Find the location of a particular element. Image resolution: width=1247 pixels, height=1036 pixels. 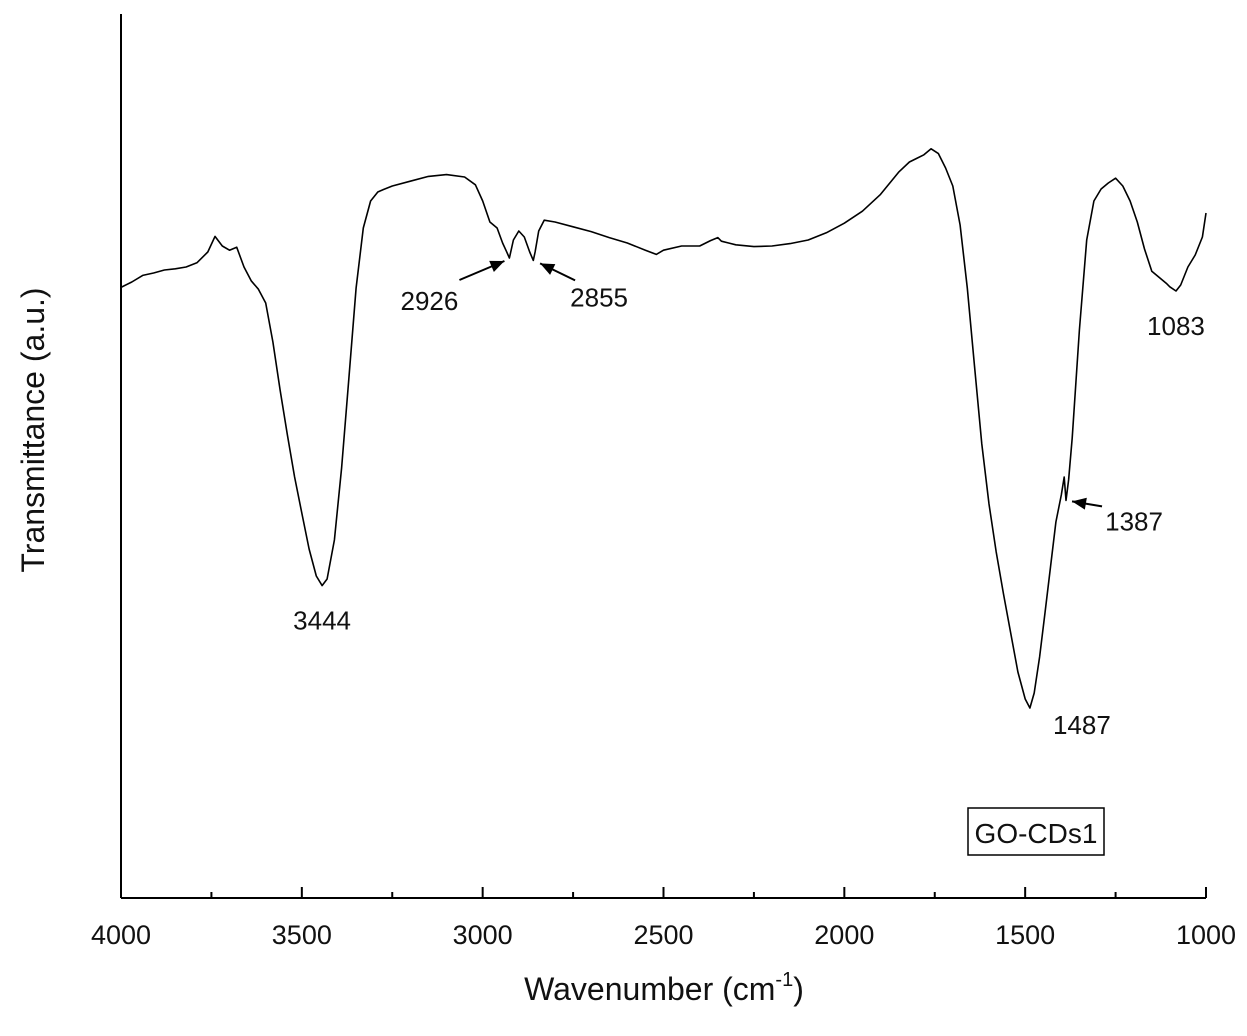

x-tick-label: 1000 is located at coordinates (1206, 935).